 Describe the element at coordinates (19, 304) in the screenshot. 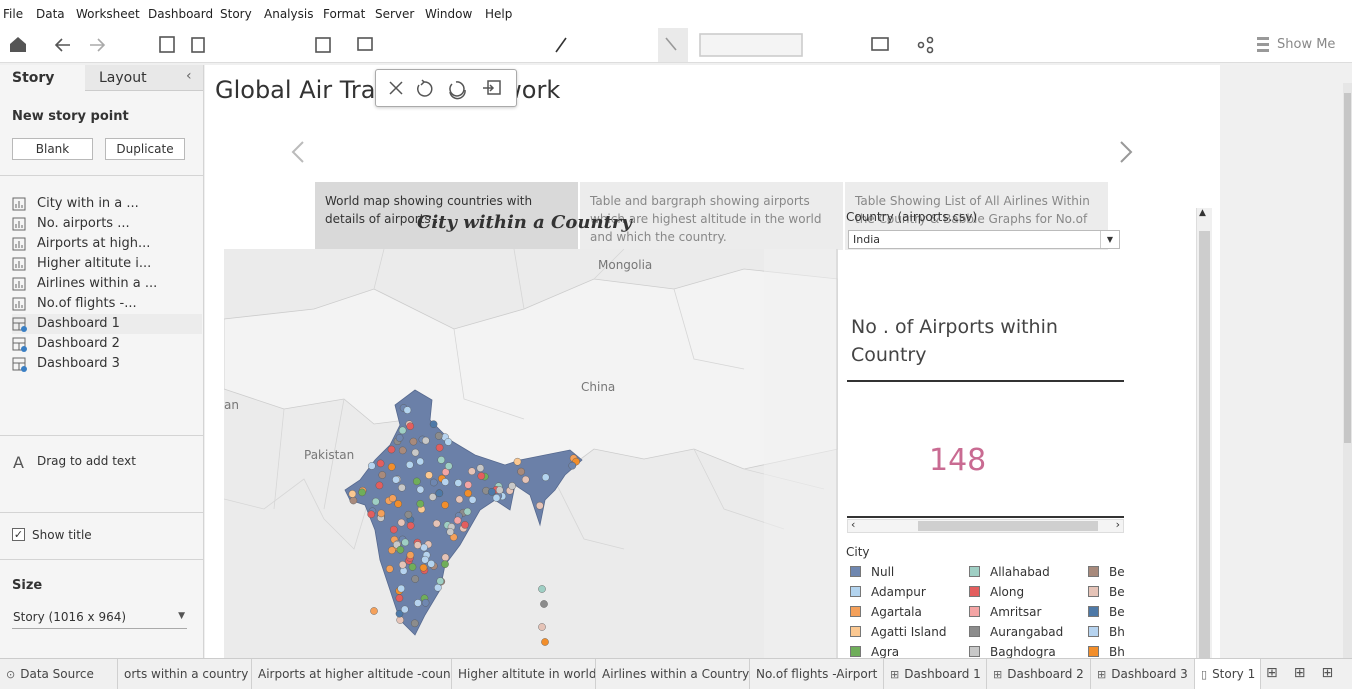

I see `icon-bars` at that location.